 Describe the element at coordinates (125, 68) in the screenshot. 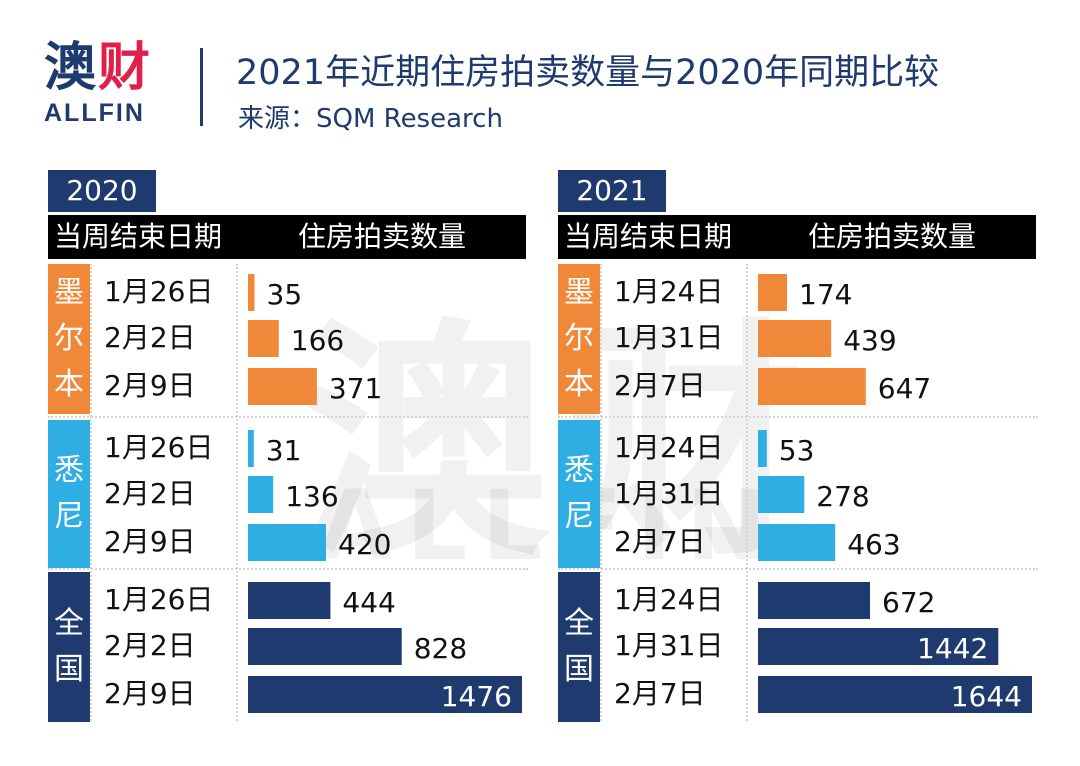

I see `logo-cjk-char-2: 财` at that location.